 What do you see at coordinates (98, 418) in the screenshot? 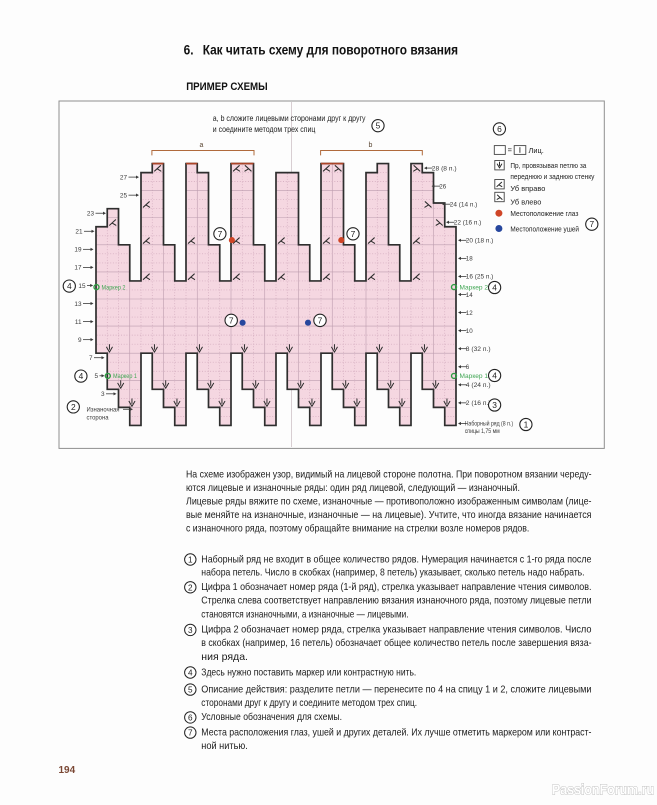
I see `svg-text: сторона` at bounding box center [98, 418].